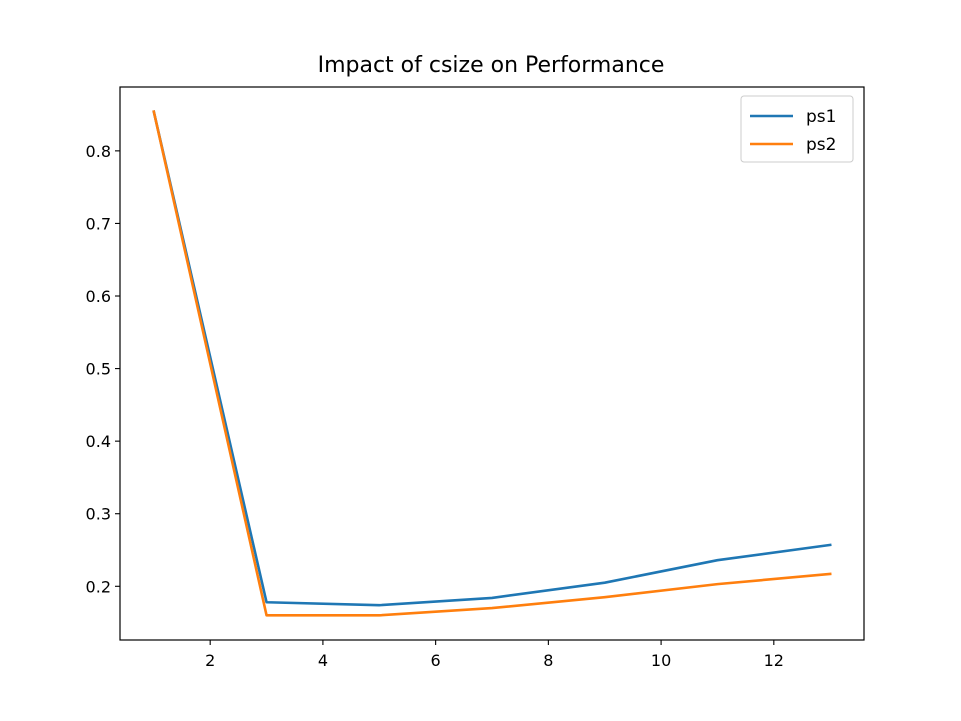  What do you see at coordinates (774, 660) in the screenshot?
I see `x-tick-label: 12` at bounding box center [774, 660].